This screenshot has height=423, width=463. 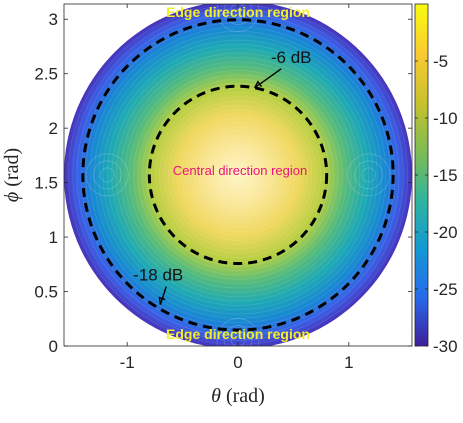 What do you see at coordinates (12, 197) in the screenshot?
I see `y-axis-symbol: ϕ` at bounding box center [12, 197].